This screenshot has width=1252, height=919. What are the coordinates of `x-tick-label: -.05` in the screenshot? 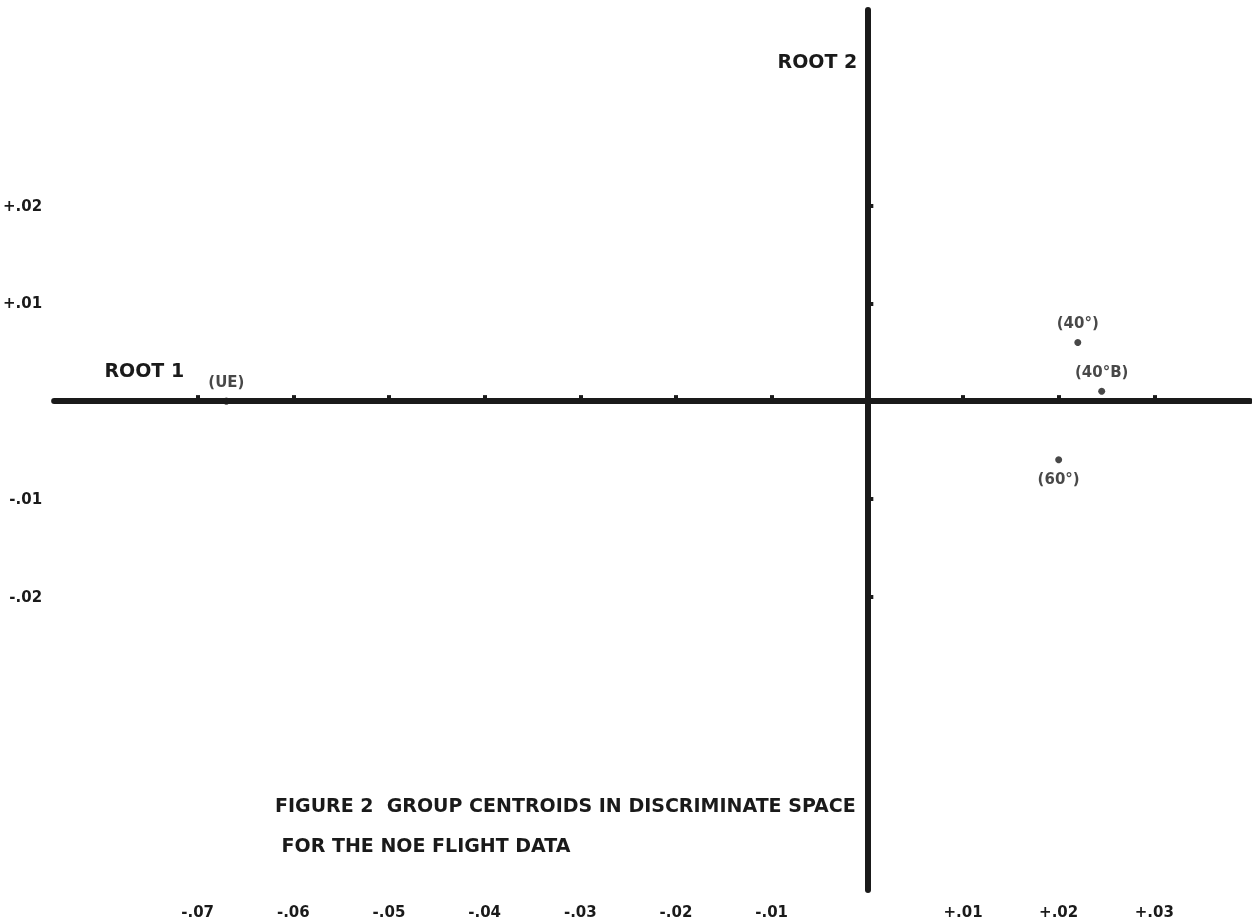 It's located at (389, 910).